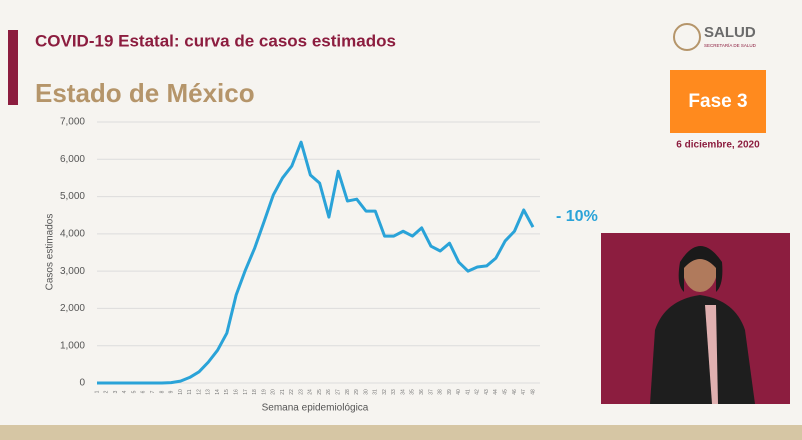  I want to click on x-tick-label: 43, so click(487, 392).